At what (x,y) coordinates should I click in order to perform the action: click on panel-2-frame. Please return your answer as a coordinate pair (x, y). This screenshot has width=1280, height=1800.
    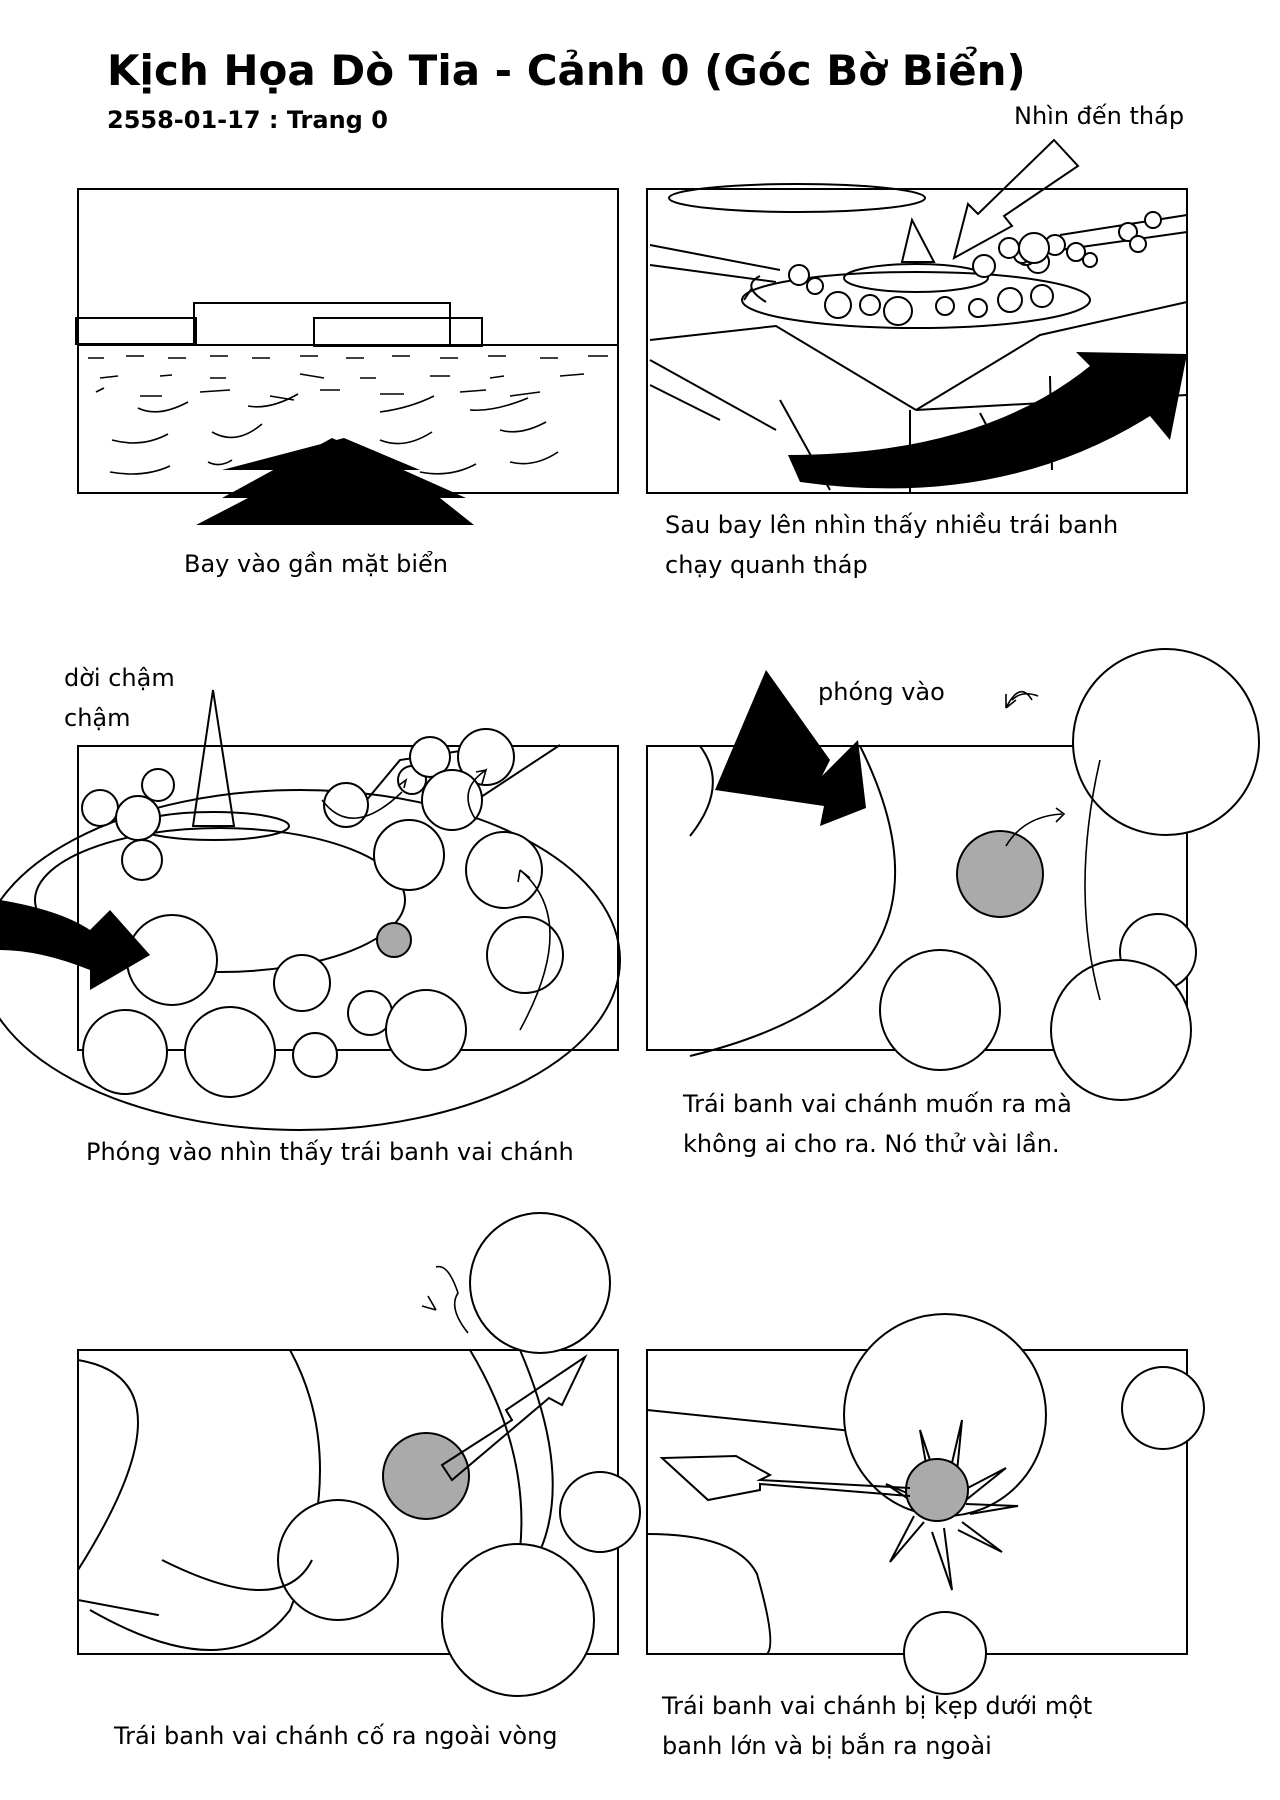
    Looking at the image, I should click on (917, 341).